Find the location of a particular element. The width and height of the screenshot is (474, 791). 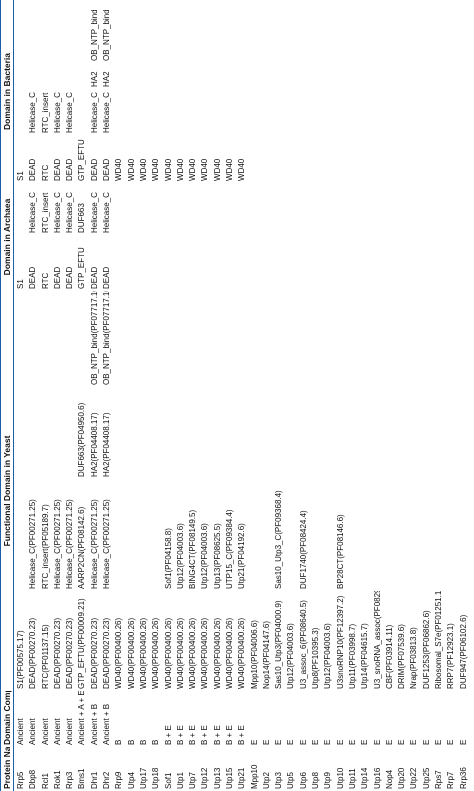

cell: Utp12 is located at coordinates (205, 778).